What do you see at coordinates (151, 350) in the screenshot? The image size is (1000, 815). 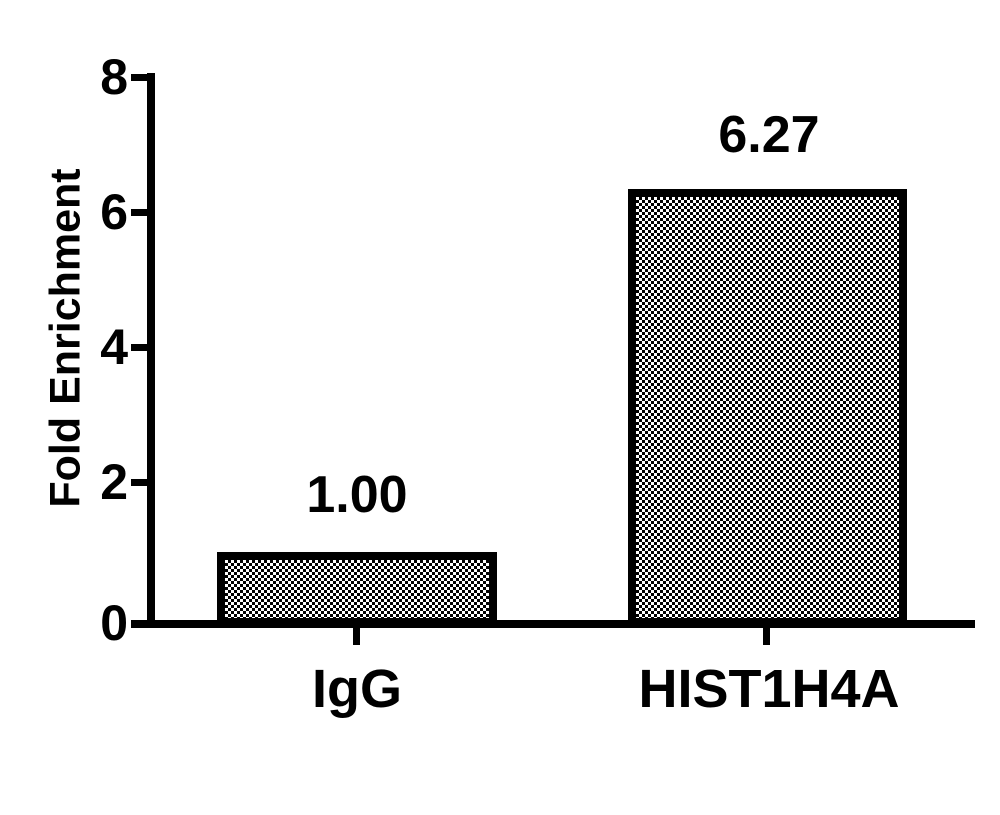 I see `y-axis-line` at bounding box center [151, 350].